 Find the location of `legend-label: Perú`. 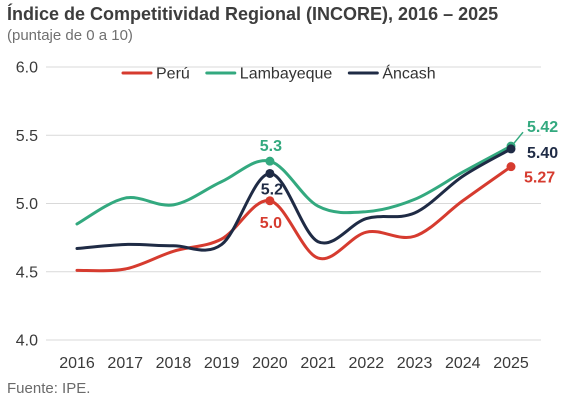

legend-label: Perú is located at coordinates (173, 74).